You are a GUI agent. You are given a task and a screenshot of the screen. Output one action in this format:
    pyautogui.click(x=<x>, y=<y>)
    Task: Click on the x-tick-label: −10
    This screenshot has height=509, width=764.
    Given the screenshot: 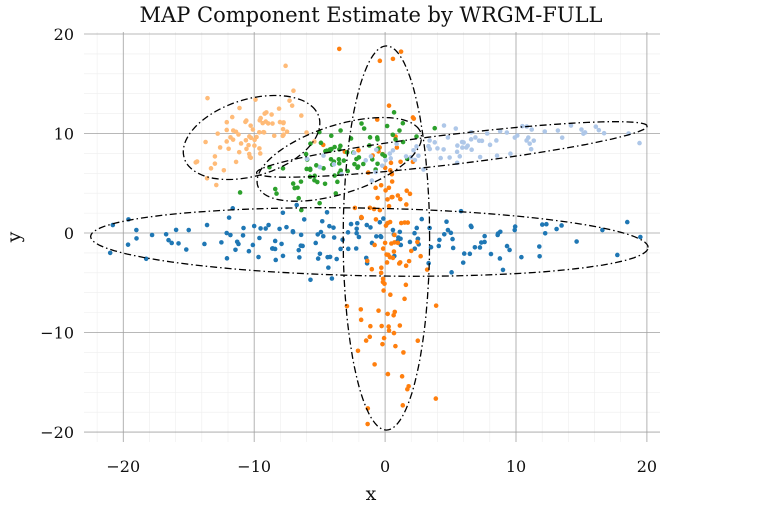 What is the action you would take?
    pyautogui.click(x=254, y=466)
    